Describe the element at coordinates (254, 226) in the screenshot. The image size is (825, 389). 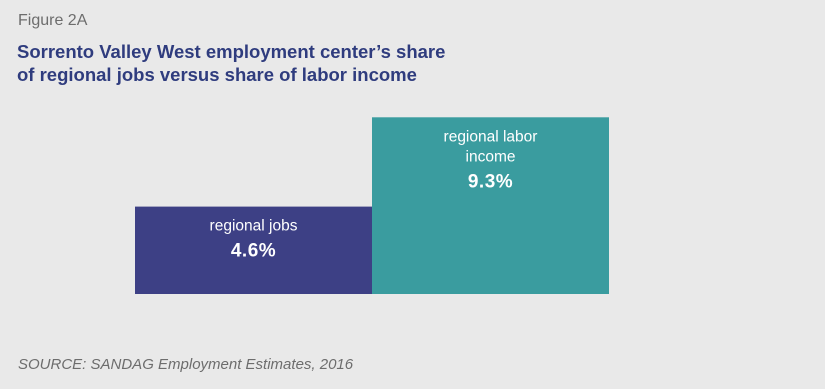
I see `bar-category-label-jobs: regional jobs` at that location.